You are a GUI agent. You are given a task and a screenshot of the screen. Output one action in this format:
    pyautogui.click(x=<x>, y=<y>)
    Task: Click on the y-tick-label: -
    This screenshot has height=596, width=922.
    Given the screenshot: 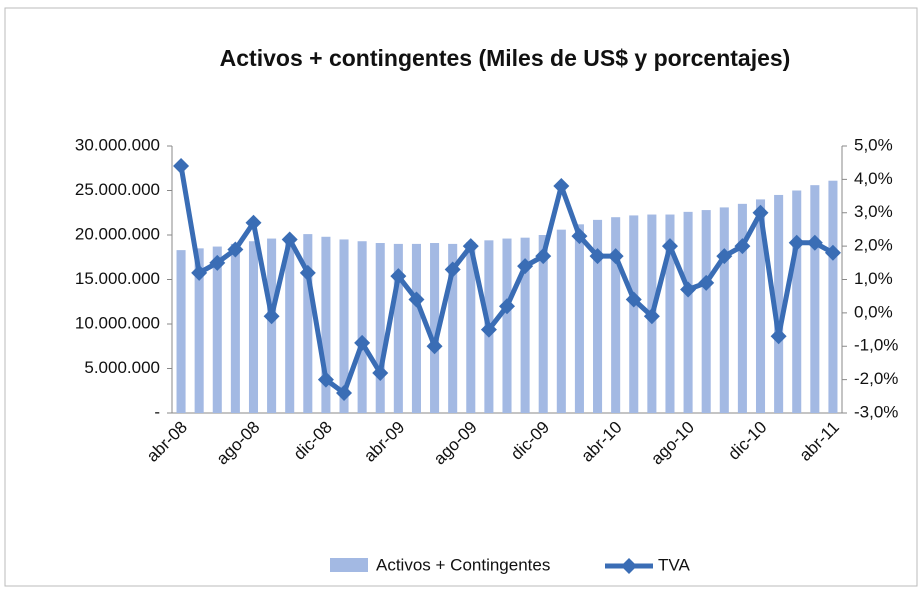 What is the action you would take?
    pyautogui.click(x=157, y=411)
    